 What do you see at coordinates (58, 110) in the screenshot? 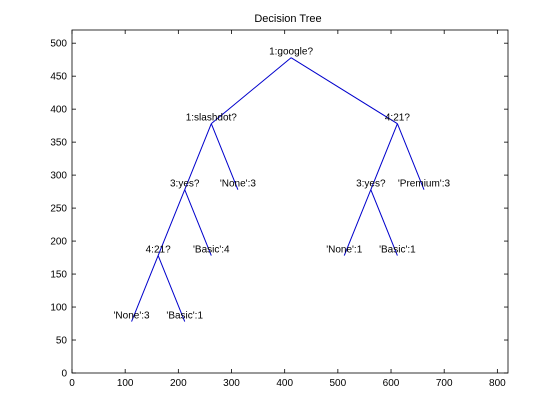
I see `y-tick-label: 400` at bounding box center [58, 110].